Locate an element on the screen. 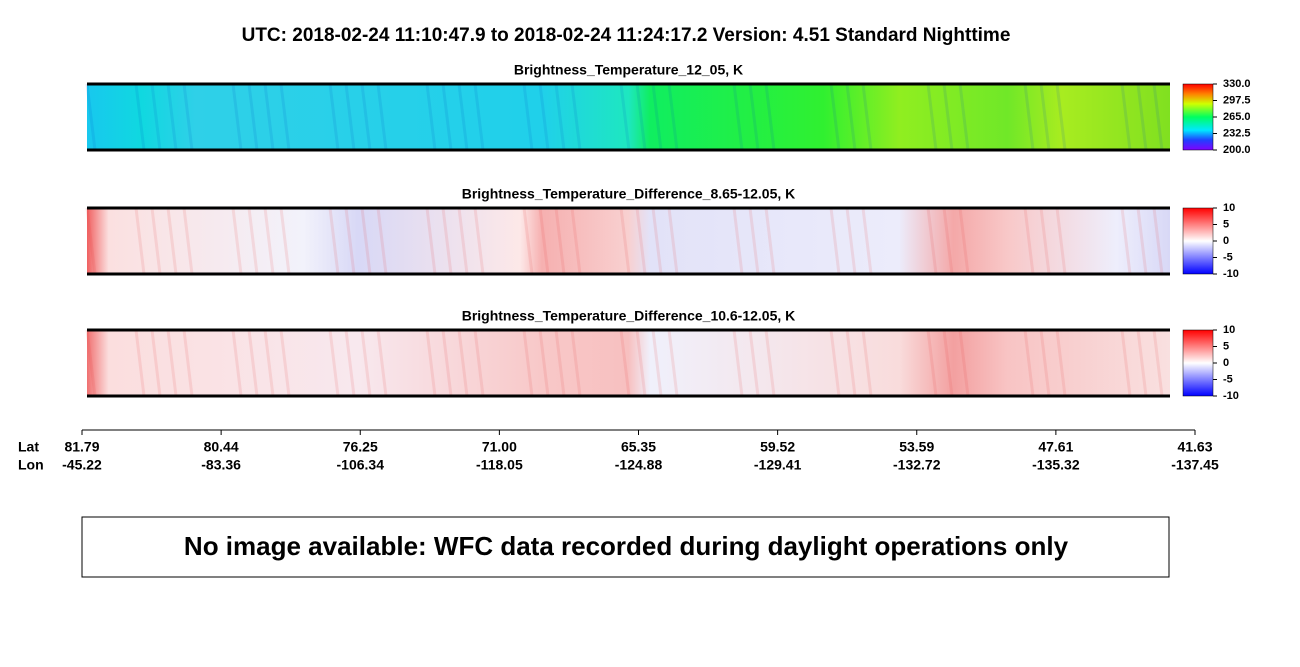 This screenshot has width=1300, height=667. colorbar-tick-label: 10 is located at coordinates (1229, 208).